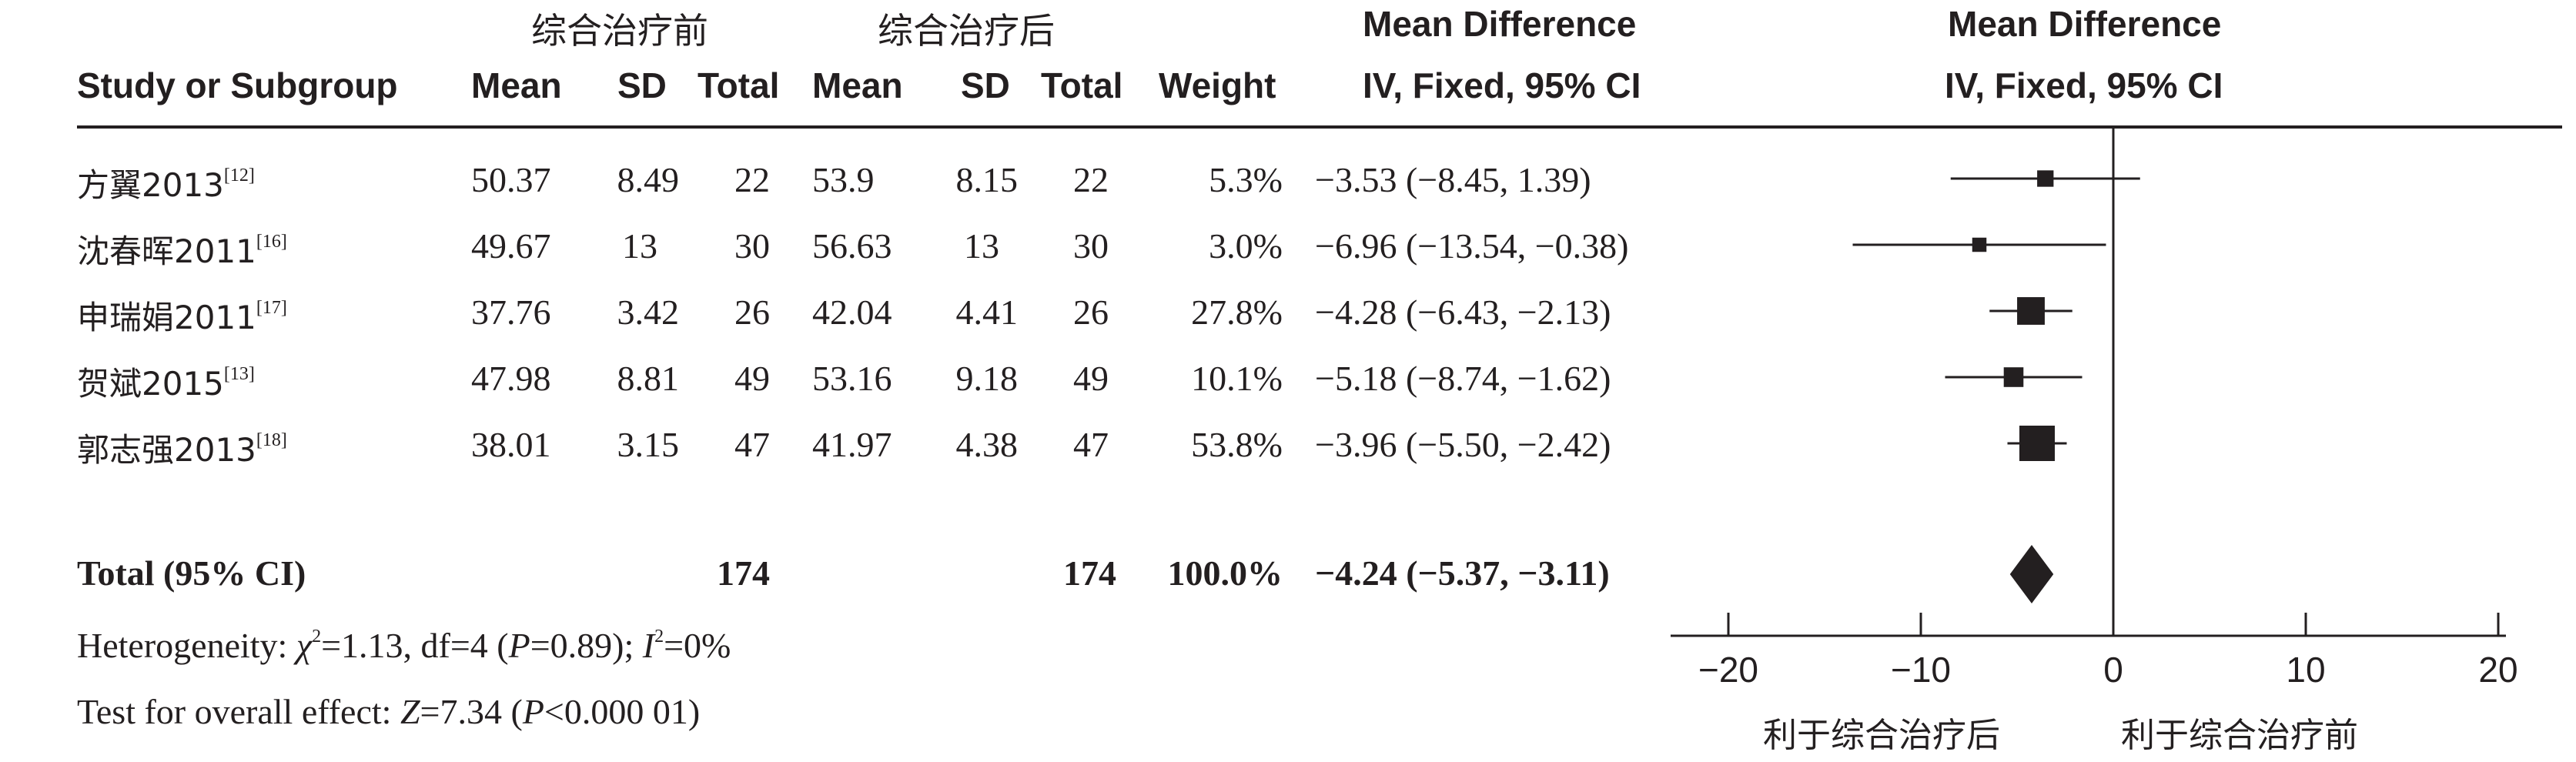 The image size is (2576, 762). What do you see at coordinates (752, 179) in the screenshot?
I see `cell-total1: 22` at bounding box center [752, 179].